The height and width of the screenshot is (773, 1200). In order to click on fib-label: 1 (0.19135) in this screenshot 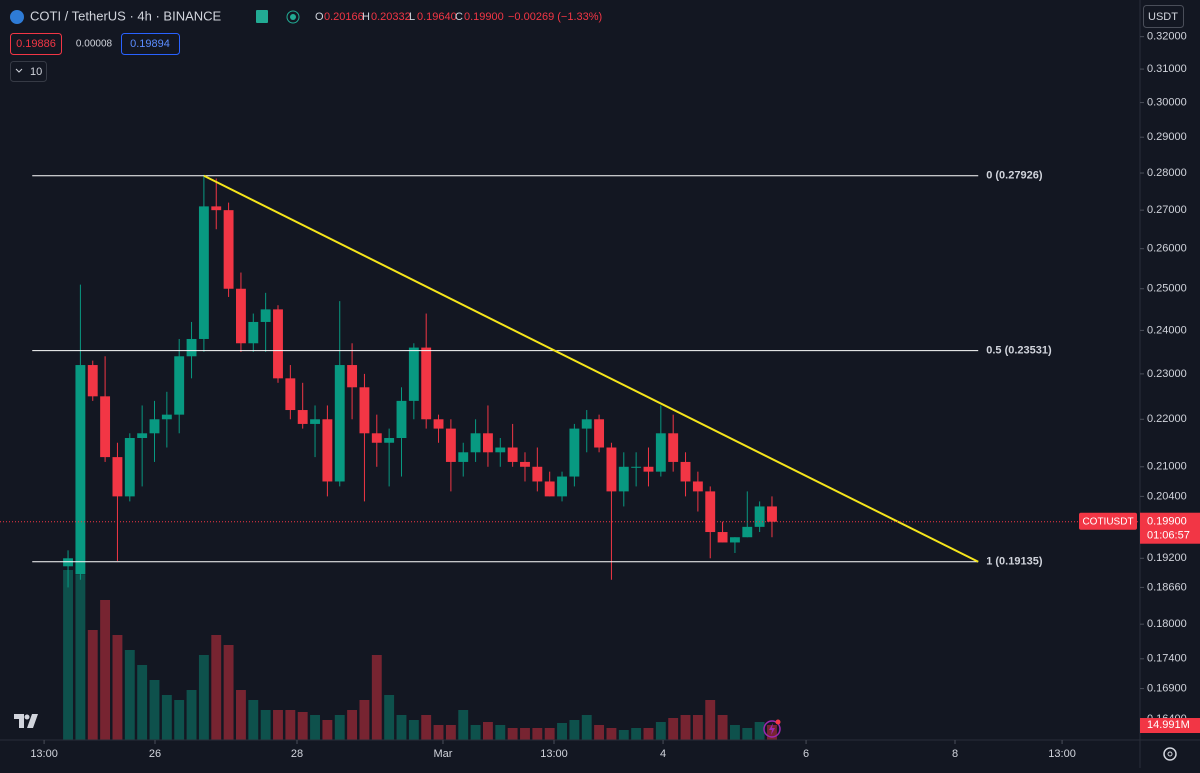, I will do `click(1014, 562)`.